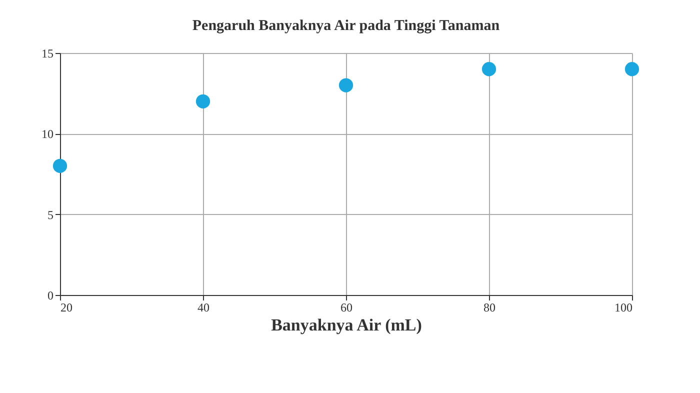 The width and height of the screenshot is (700, 393). I want to click on x-axis-title: Banyaknya Air (mL), so click(346, 325).